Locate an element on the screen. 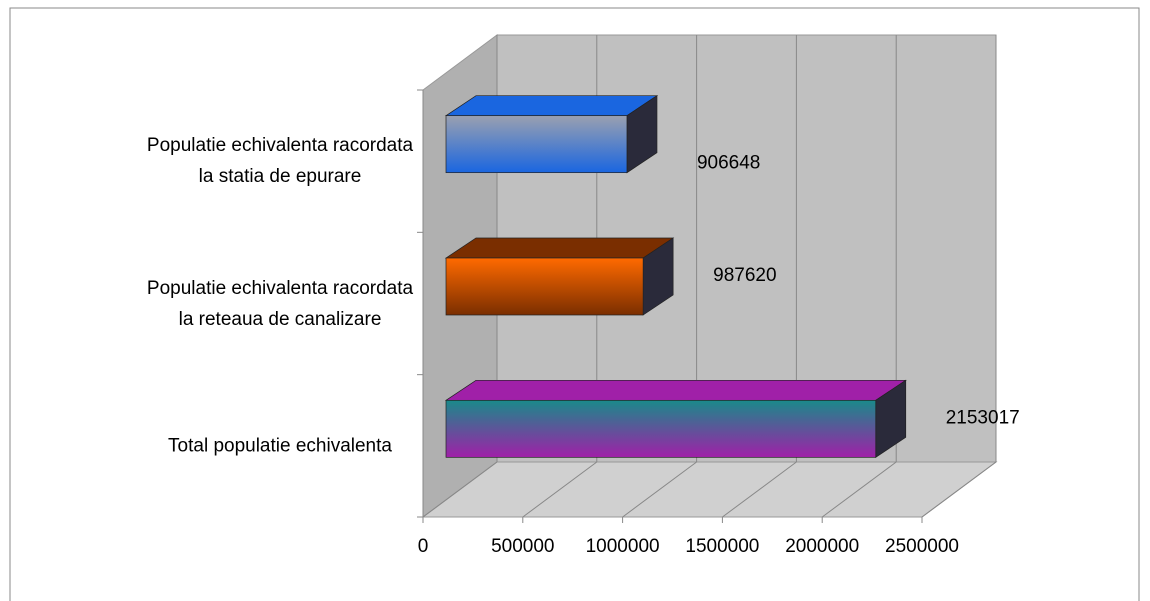  x-tick-label: 1000000 is located at coordinates (623, 546).